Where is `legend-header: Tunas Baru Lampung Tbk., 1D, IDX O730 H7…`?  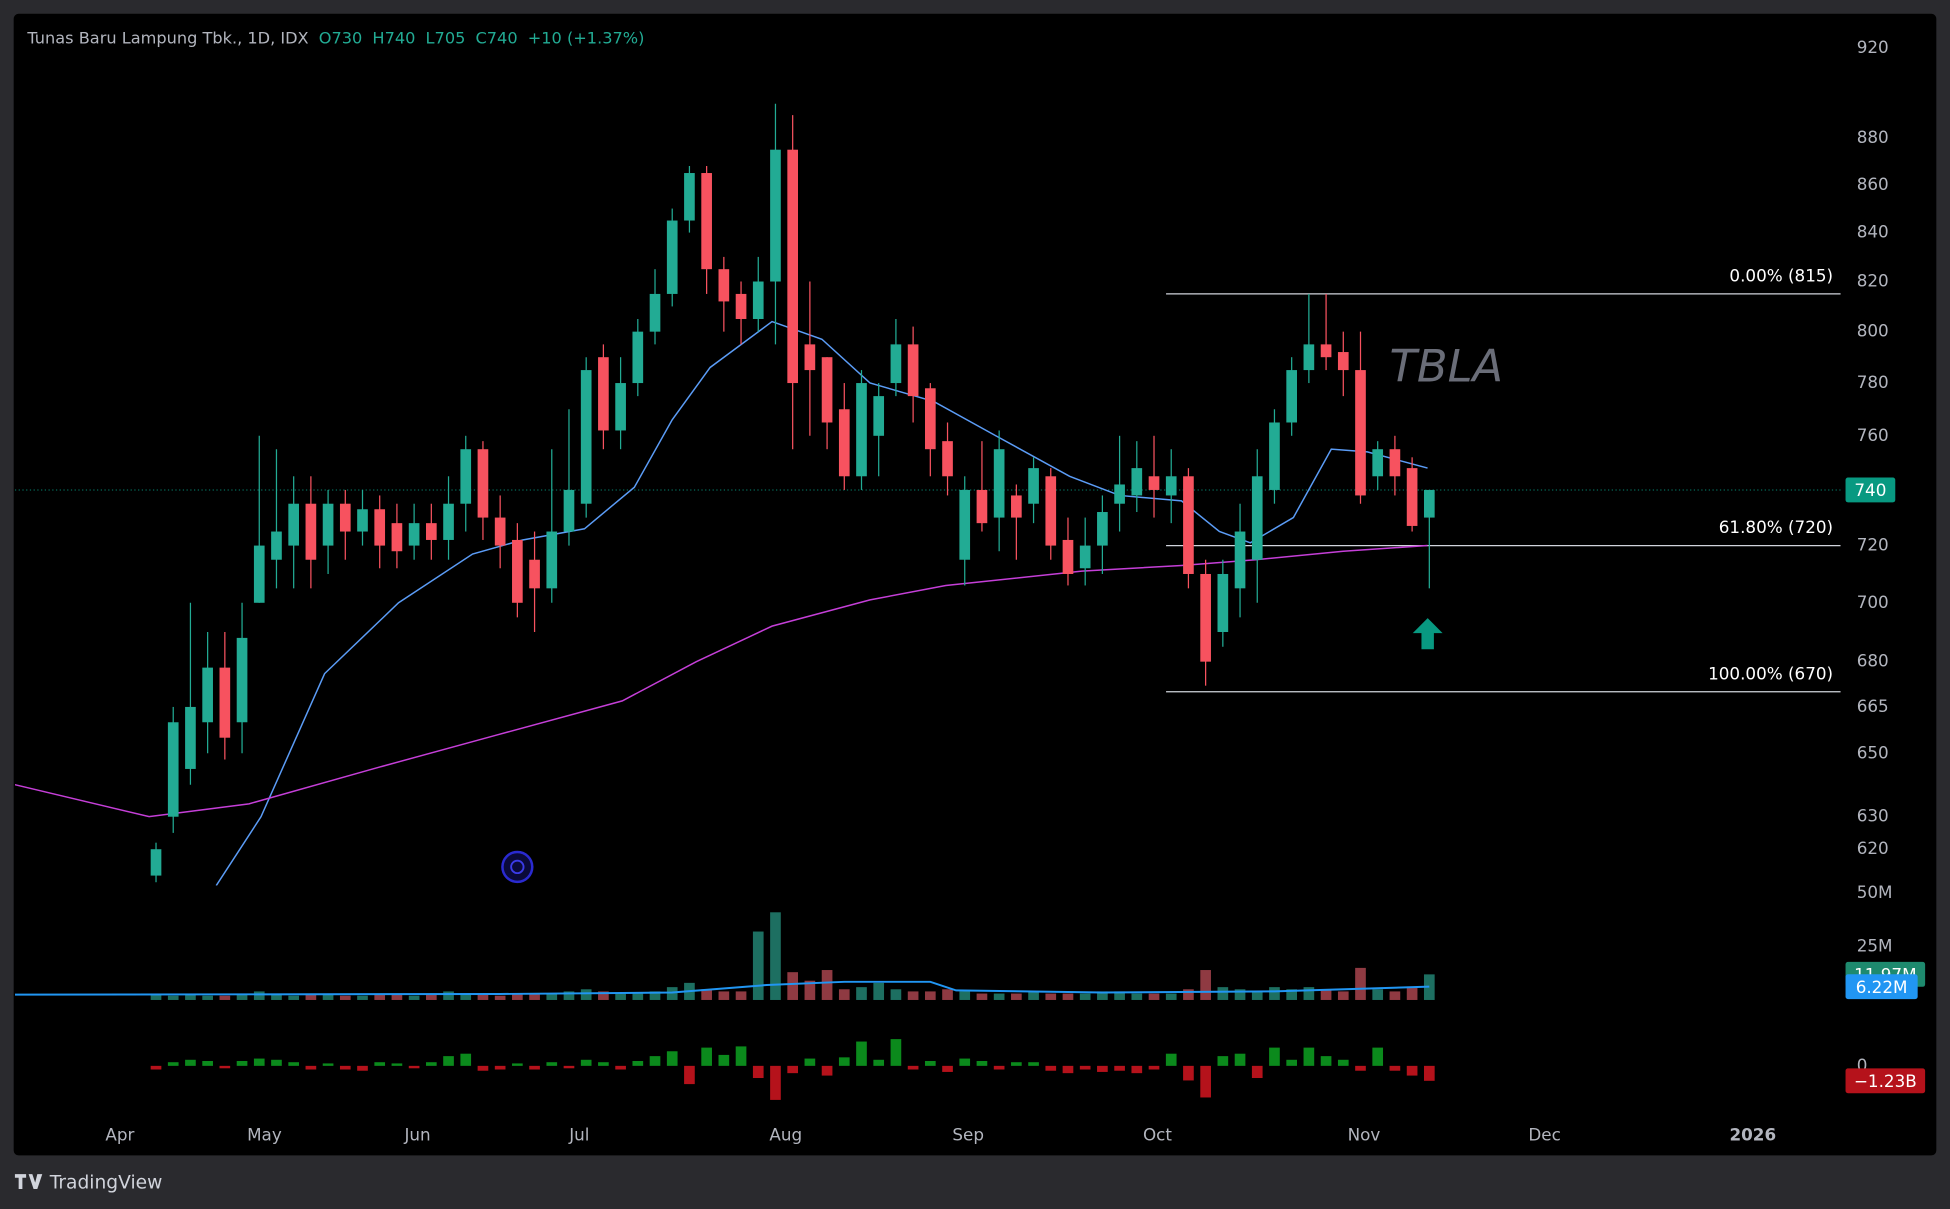
legend-header: Tunas Baru Lampung Tbk., 1D, IDX O730 H7… is located at coordinates (335, 37).